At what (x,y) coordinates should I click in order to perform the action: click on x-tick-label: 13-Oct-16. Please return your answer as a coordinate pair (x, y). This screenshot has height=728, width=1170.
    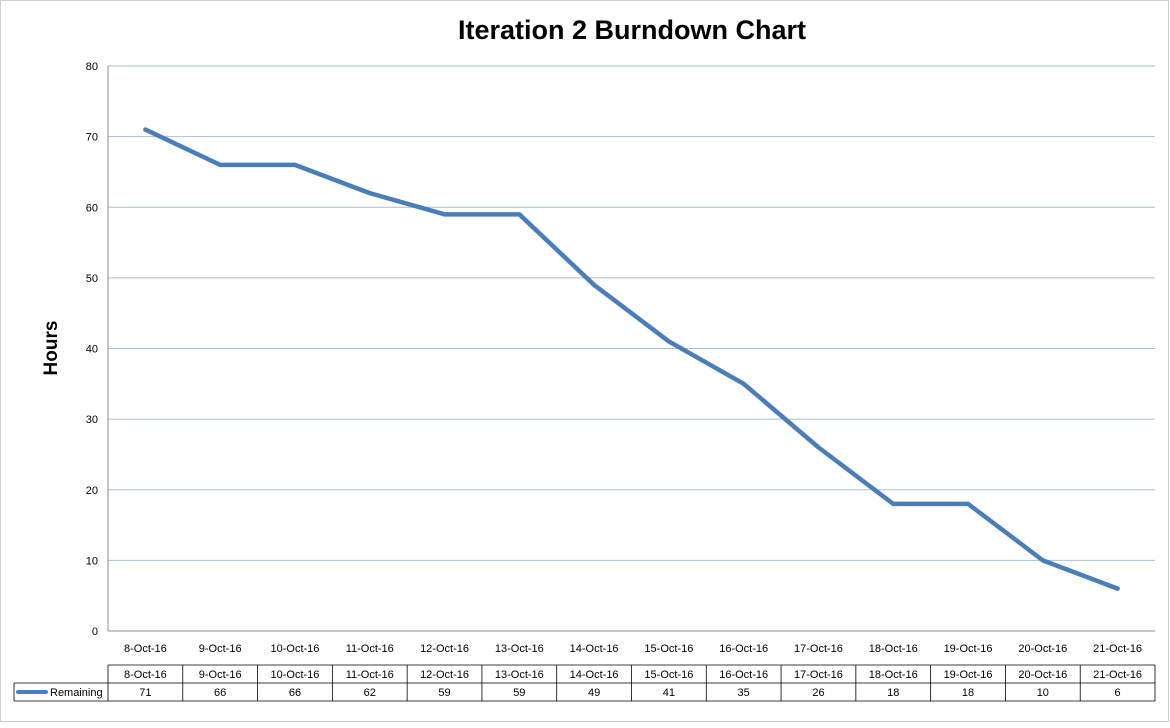
    Looking at the image, I should click on (519, 649).